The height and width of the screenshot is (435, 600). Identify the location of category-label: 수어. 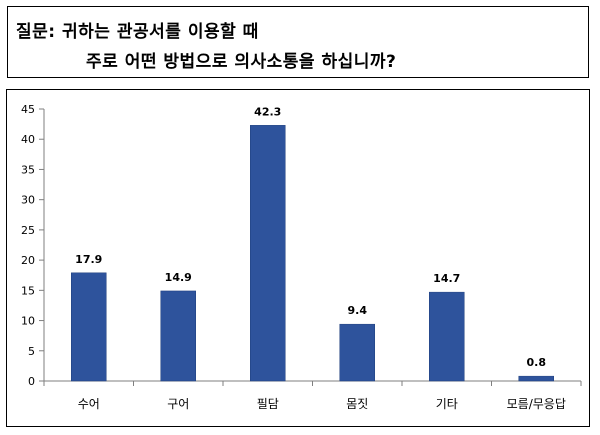
(89, 404).